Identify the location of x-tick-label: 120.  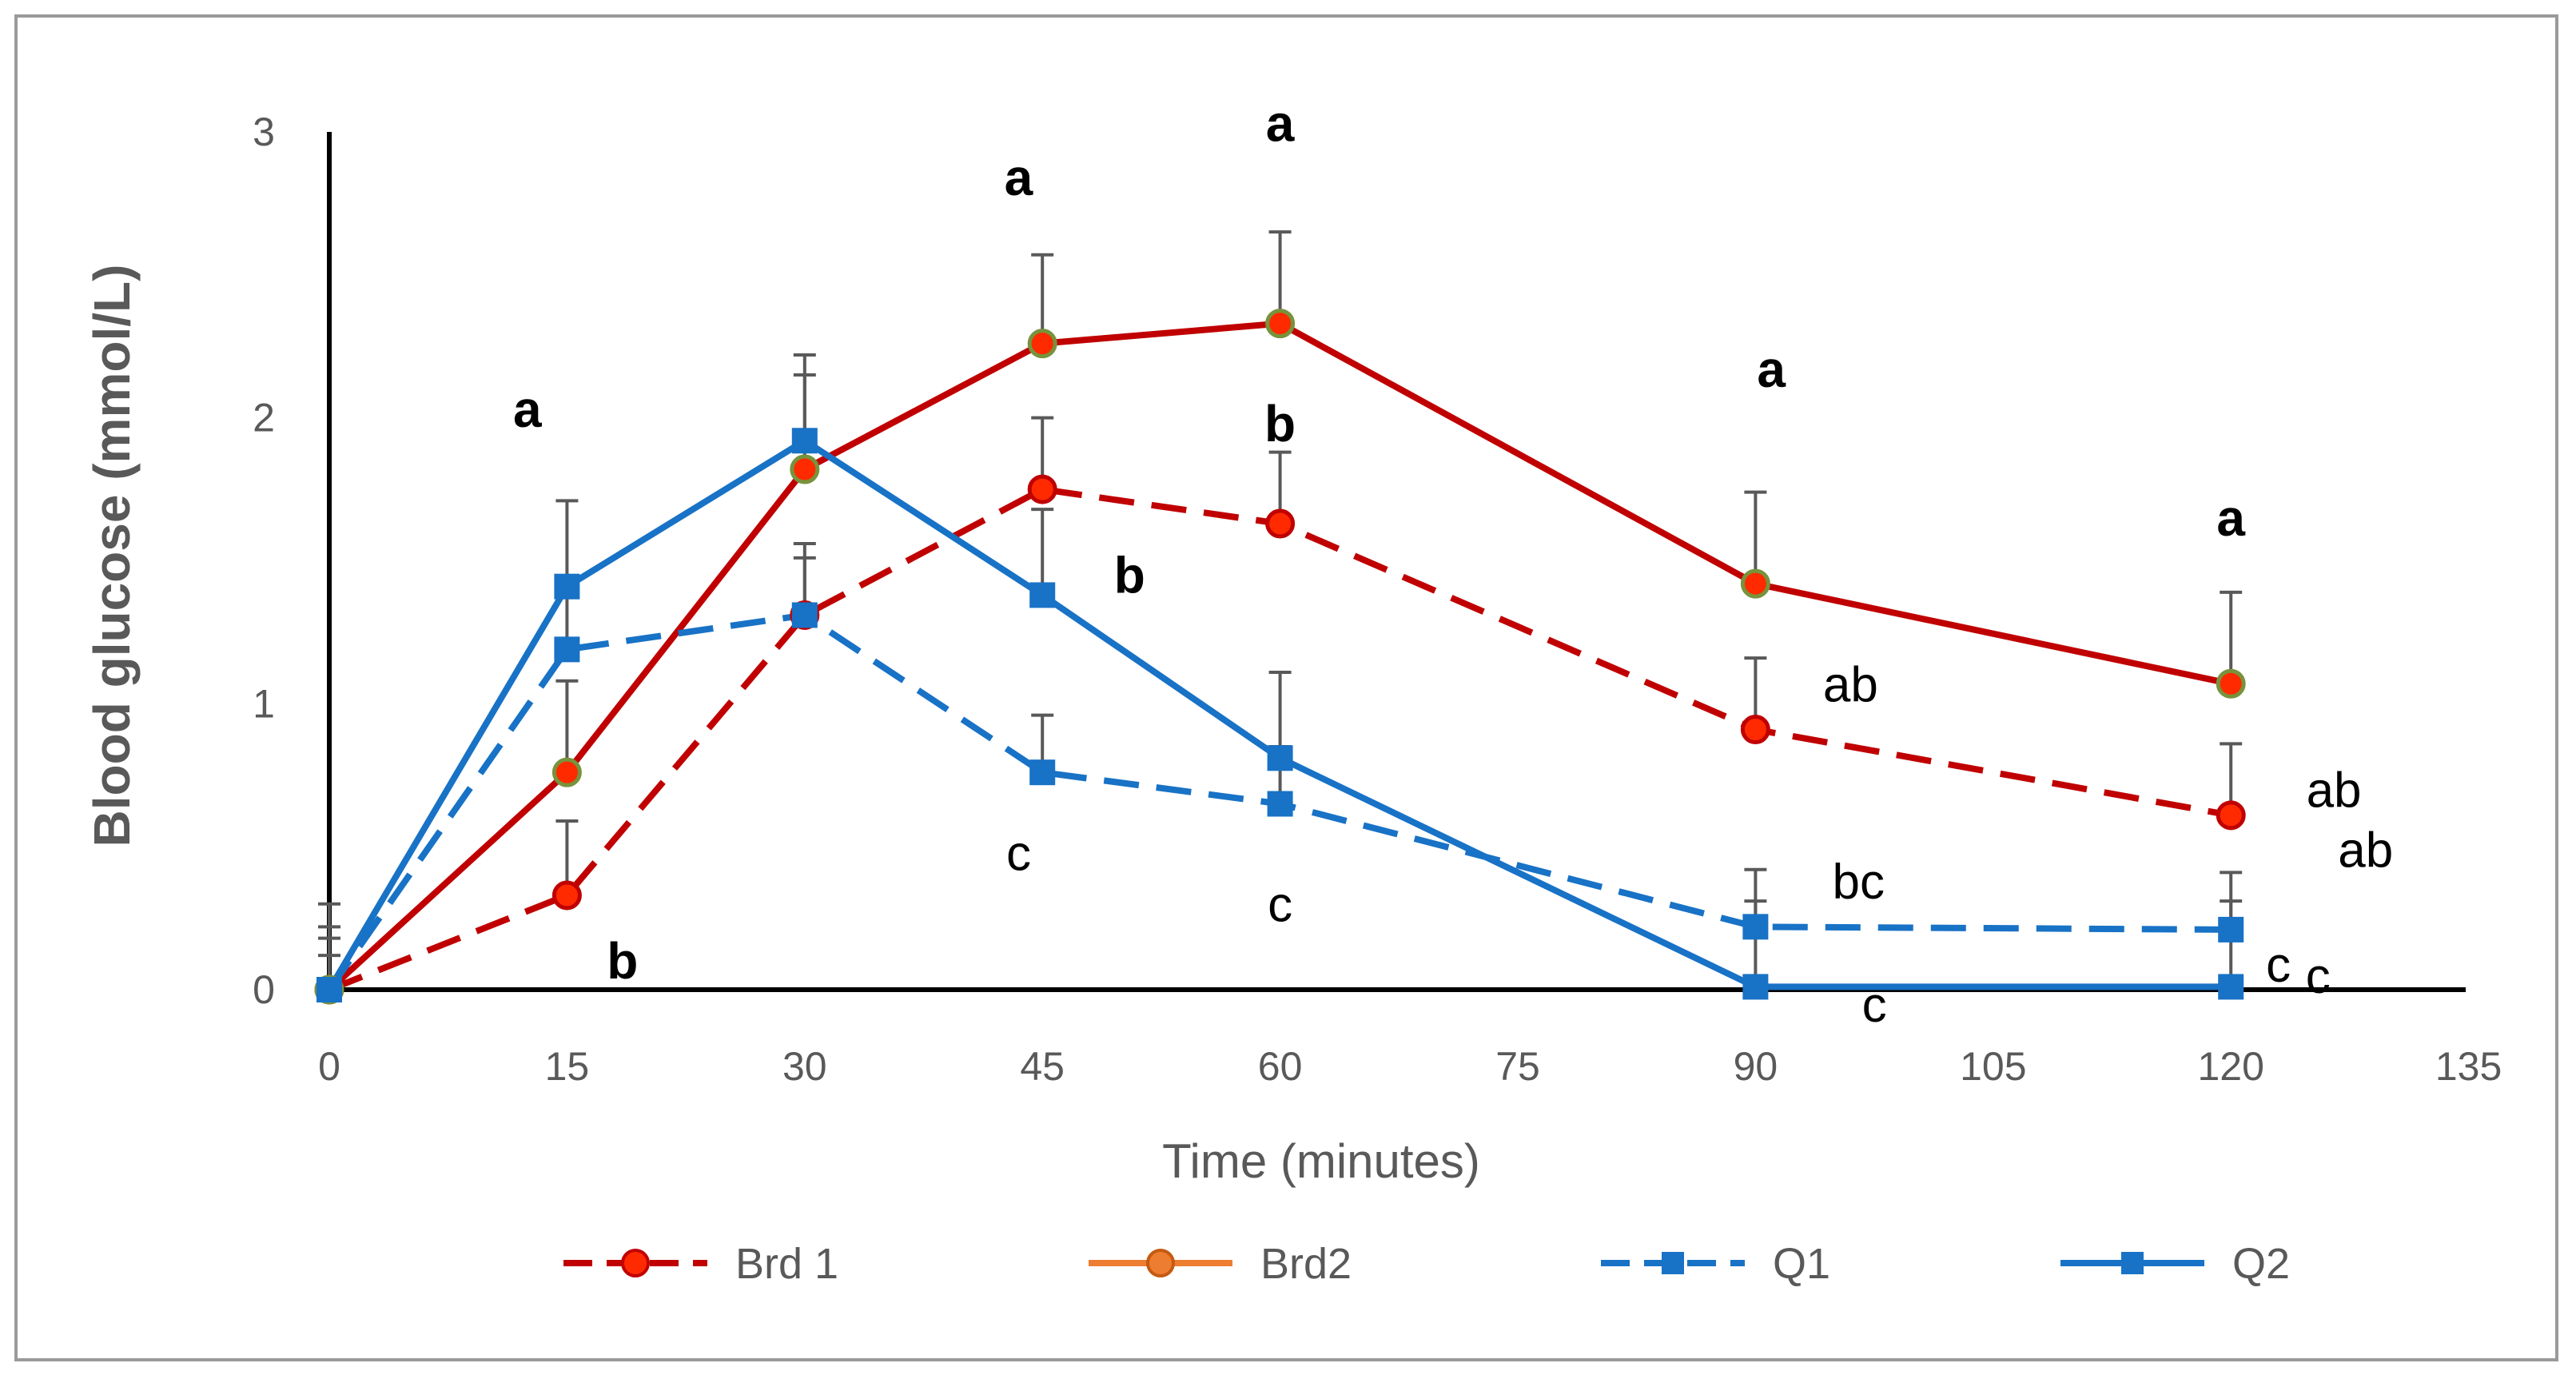
(2230, 1067).